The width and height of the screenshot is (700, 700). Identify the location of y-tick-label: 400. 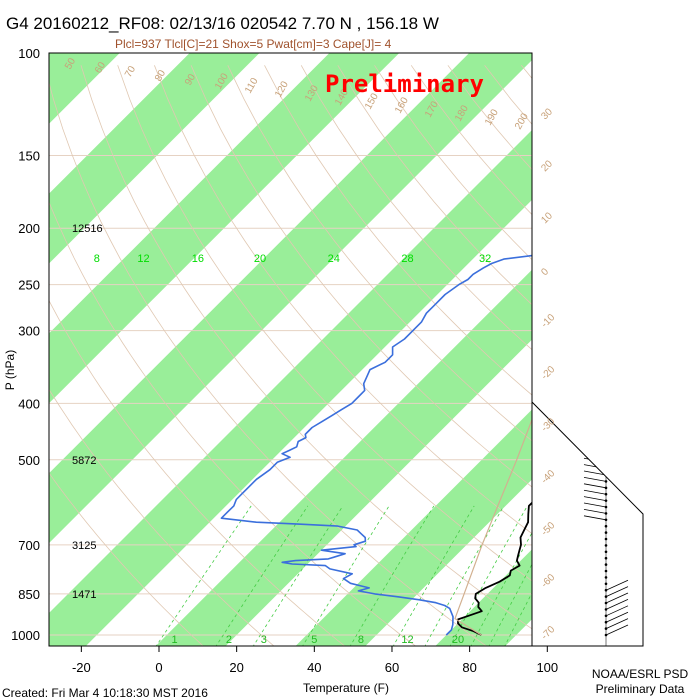
(29, 403).